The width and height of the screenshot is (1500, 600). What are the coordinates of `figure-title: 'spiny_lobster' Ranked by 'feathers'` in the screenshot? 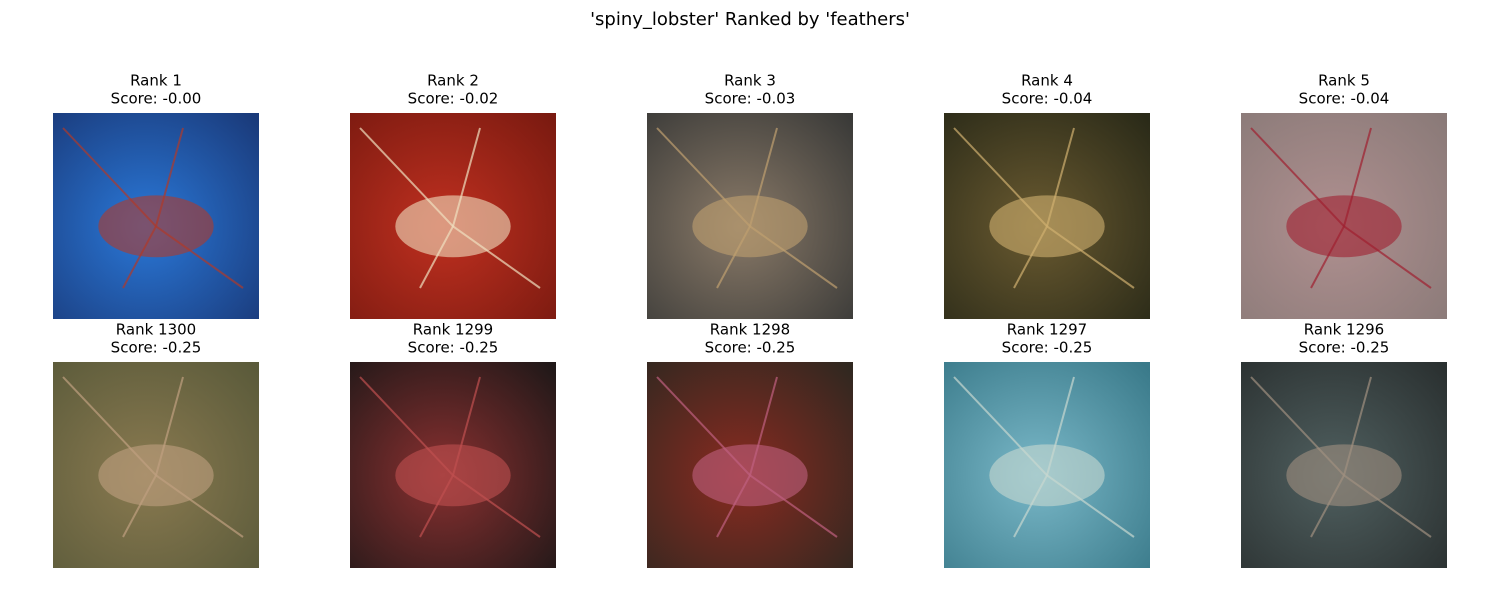 It's located at (750, 19).